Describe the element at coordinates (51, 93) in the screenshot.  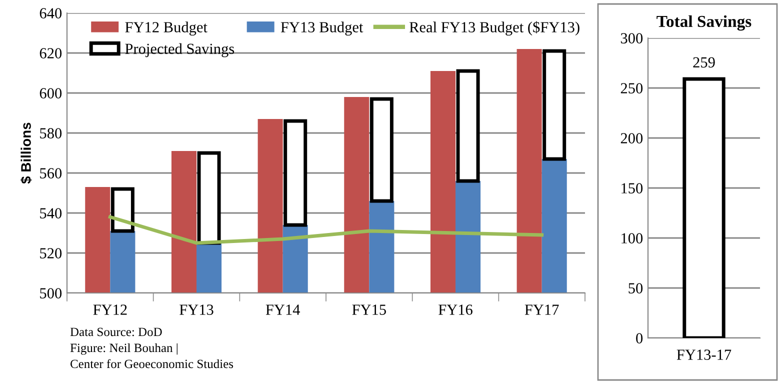
I see `y-tick-label: 600` at that location.